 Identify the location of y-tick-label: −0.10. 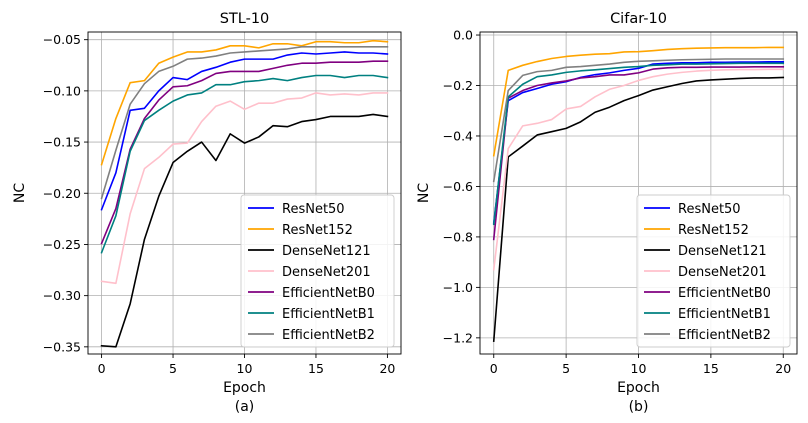
(62, 90).